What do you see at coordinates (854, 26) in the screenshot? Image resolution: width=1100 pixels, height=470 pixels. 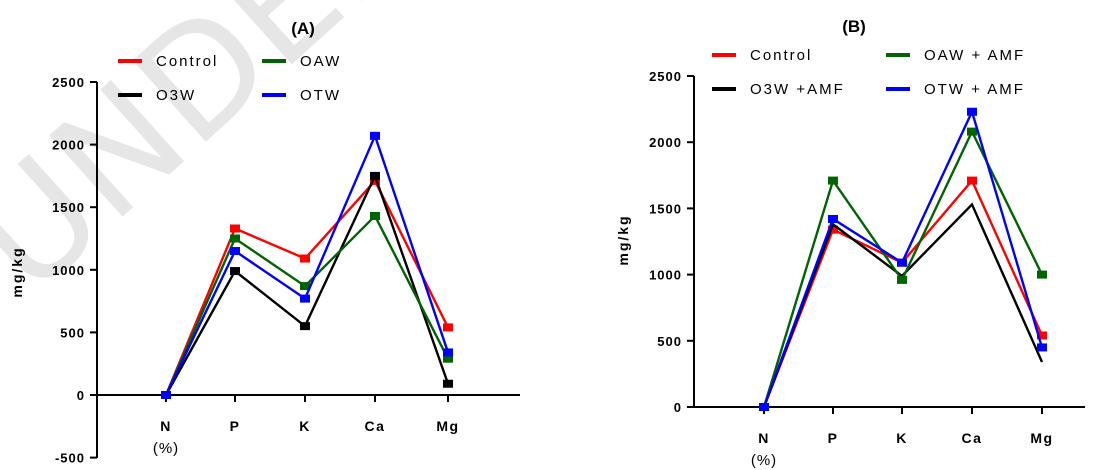 I see `chart-title: (B)` at bounding box center [854, 26].